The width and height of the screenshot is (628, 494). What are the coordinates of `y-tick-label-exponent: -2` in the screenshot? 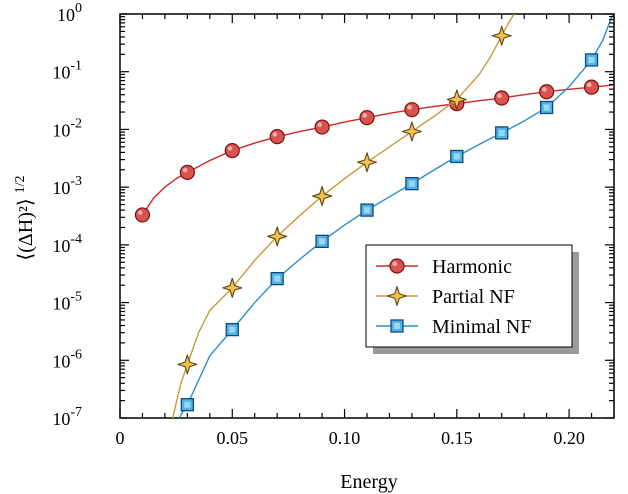 It's located at (76, 123).